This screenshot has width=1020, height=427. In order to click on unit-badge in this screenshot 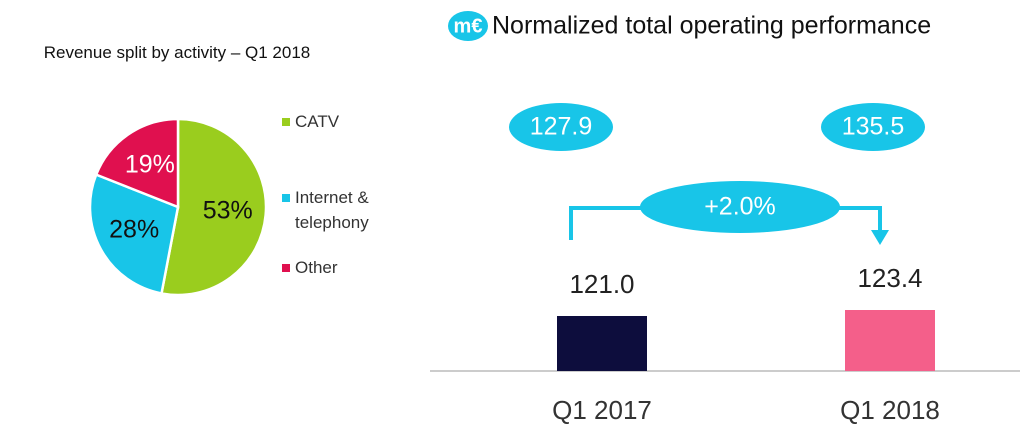, I will do `click(468, 26)`.